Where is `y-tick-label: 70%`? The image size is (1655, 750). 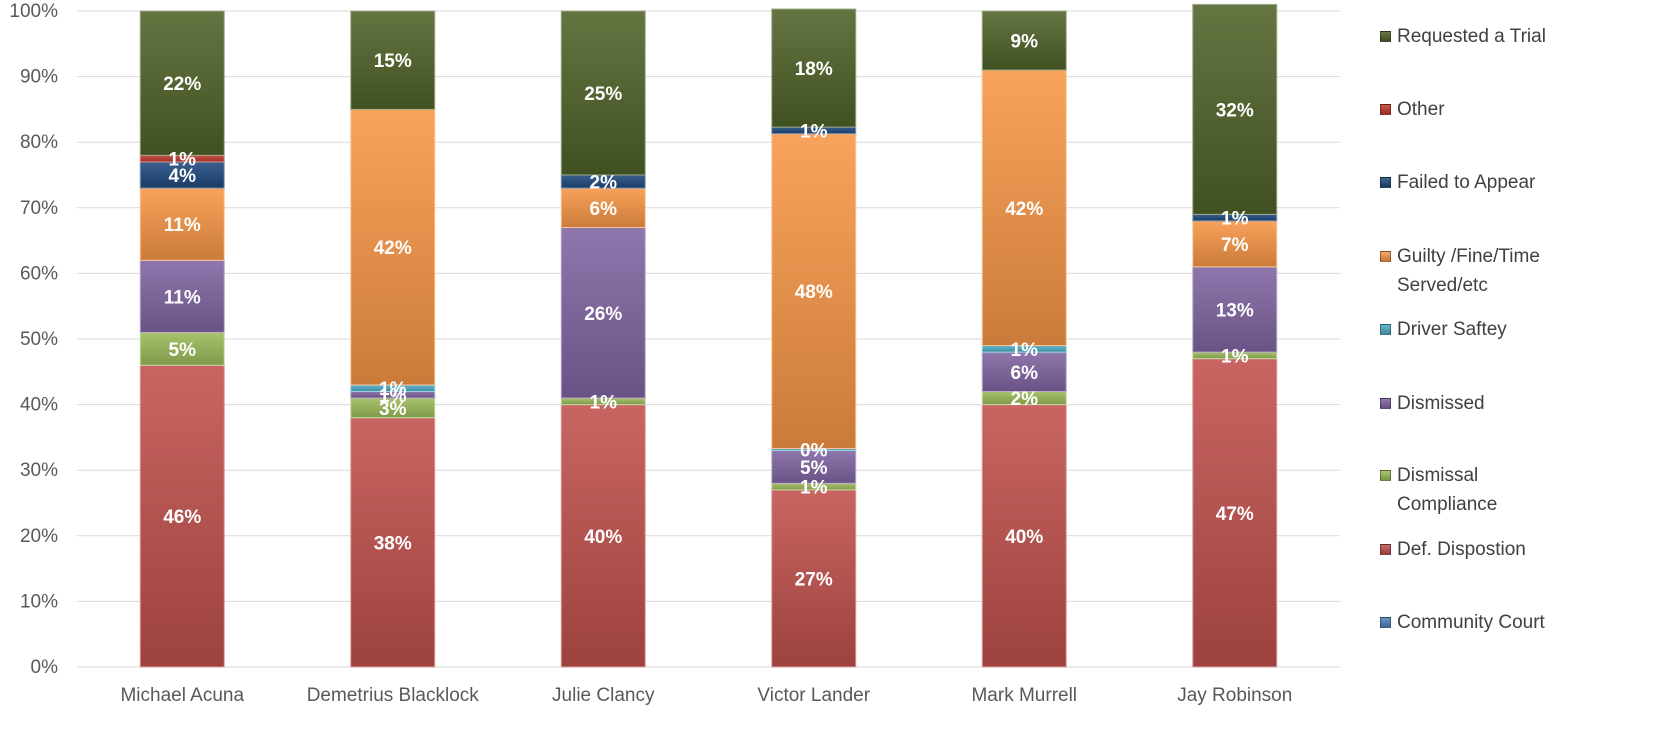
y-tick-label: 70% is located at coordinates (39, 208).